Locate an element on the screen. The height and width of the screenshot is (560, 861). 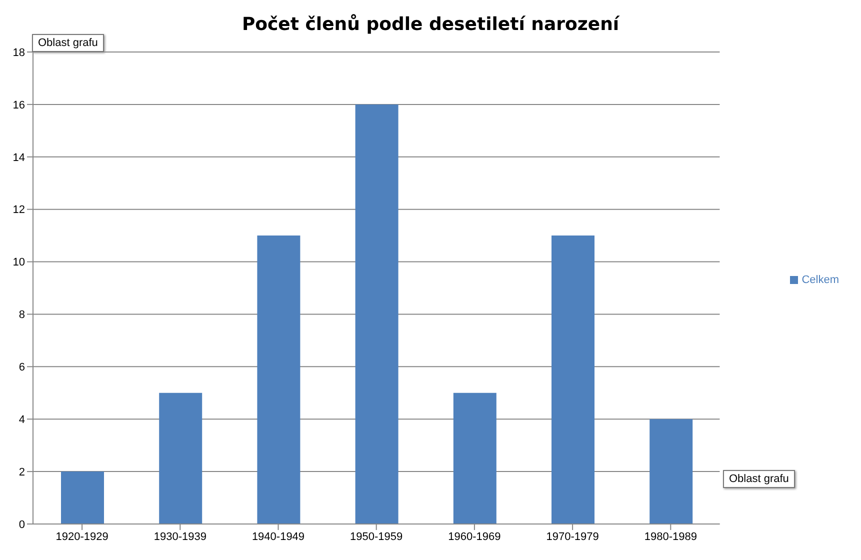
y-tick-label: 8 is located at coordinates (21, 315).